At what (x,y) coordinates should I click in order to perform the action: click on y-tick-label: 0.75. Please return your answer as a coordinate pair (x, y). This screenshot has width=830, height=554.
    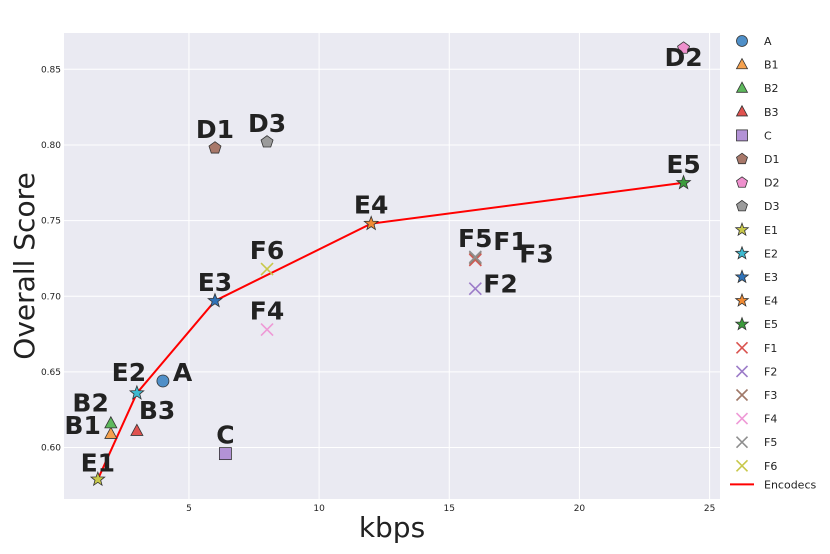
    Looking at the image, I should click on (51, 222).